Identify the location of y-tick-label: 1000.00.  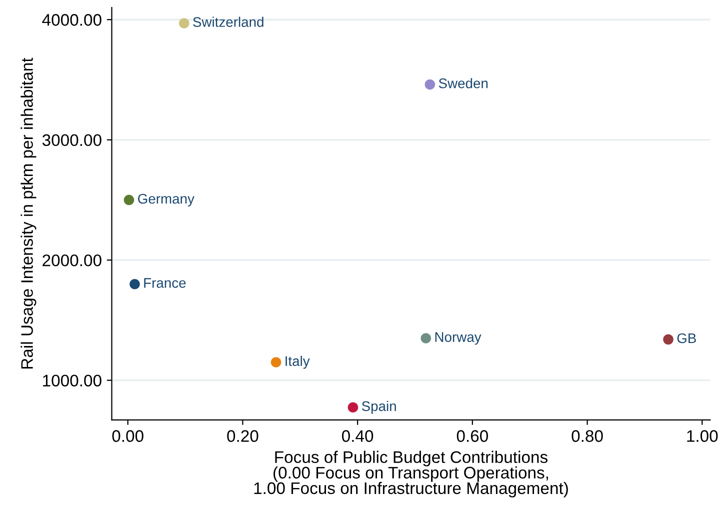
(72, 380).